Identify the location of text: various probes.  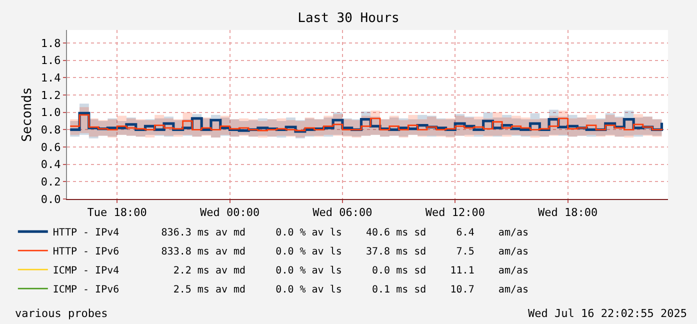
(61, 313).